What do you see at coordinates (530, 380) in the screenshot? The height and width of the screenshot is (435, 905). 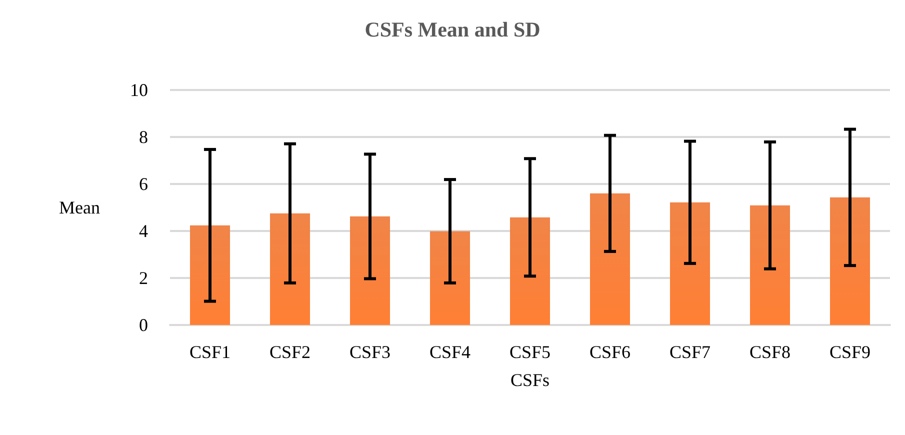 I see `x-axis-title: CSFs` at bounding box center [530, 380].